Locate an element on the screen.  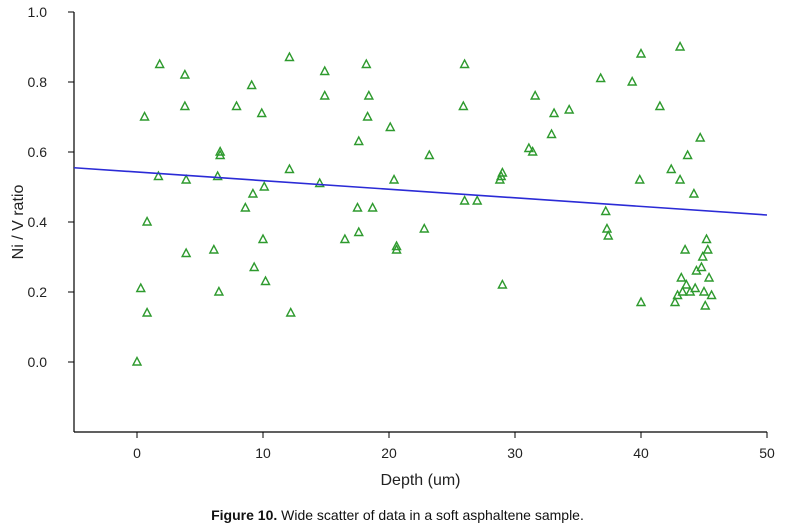
trend-line is located at coordinates (420, 191).